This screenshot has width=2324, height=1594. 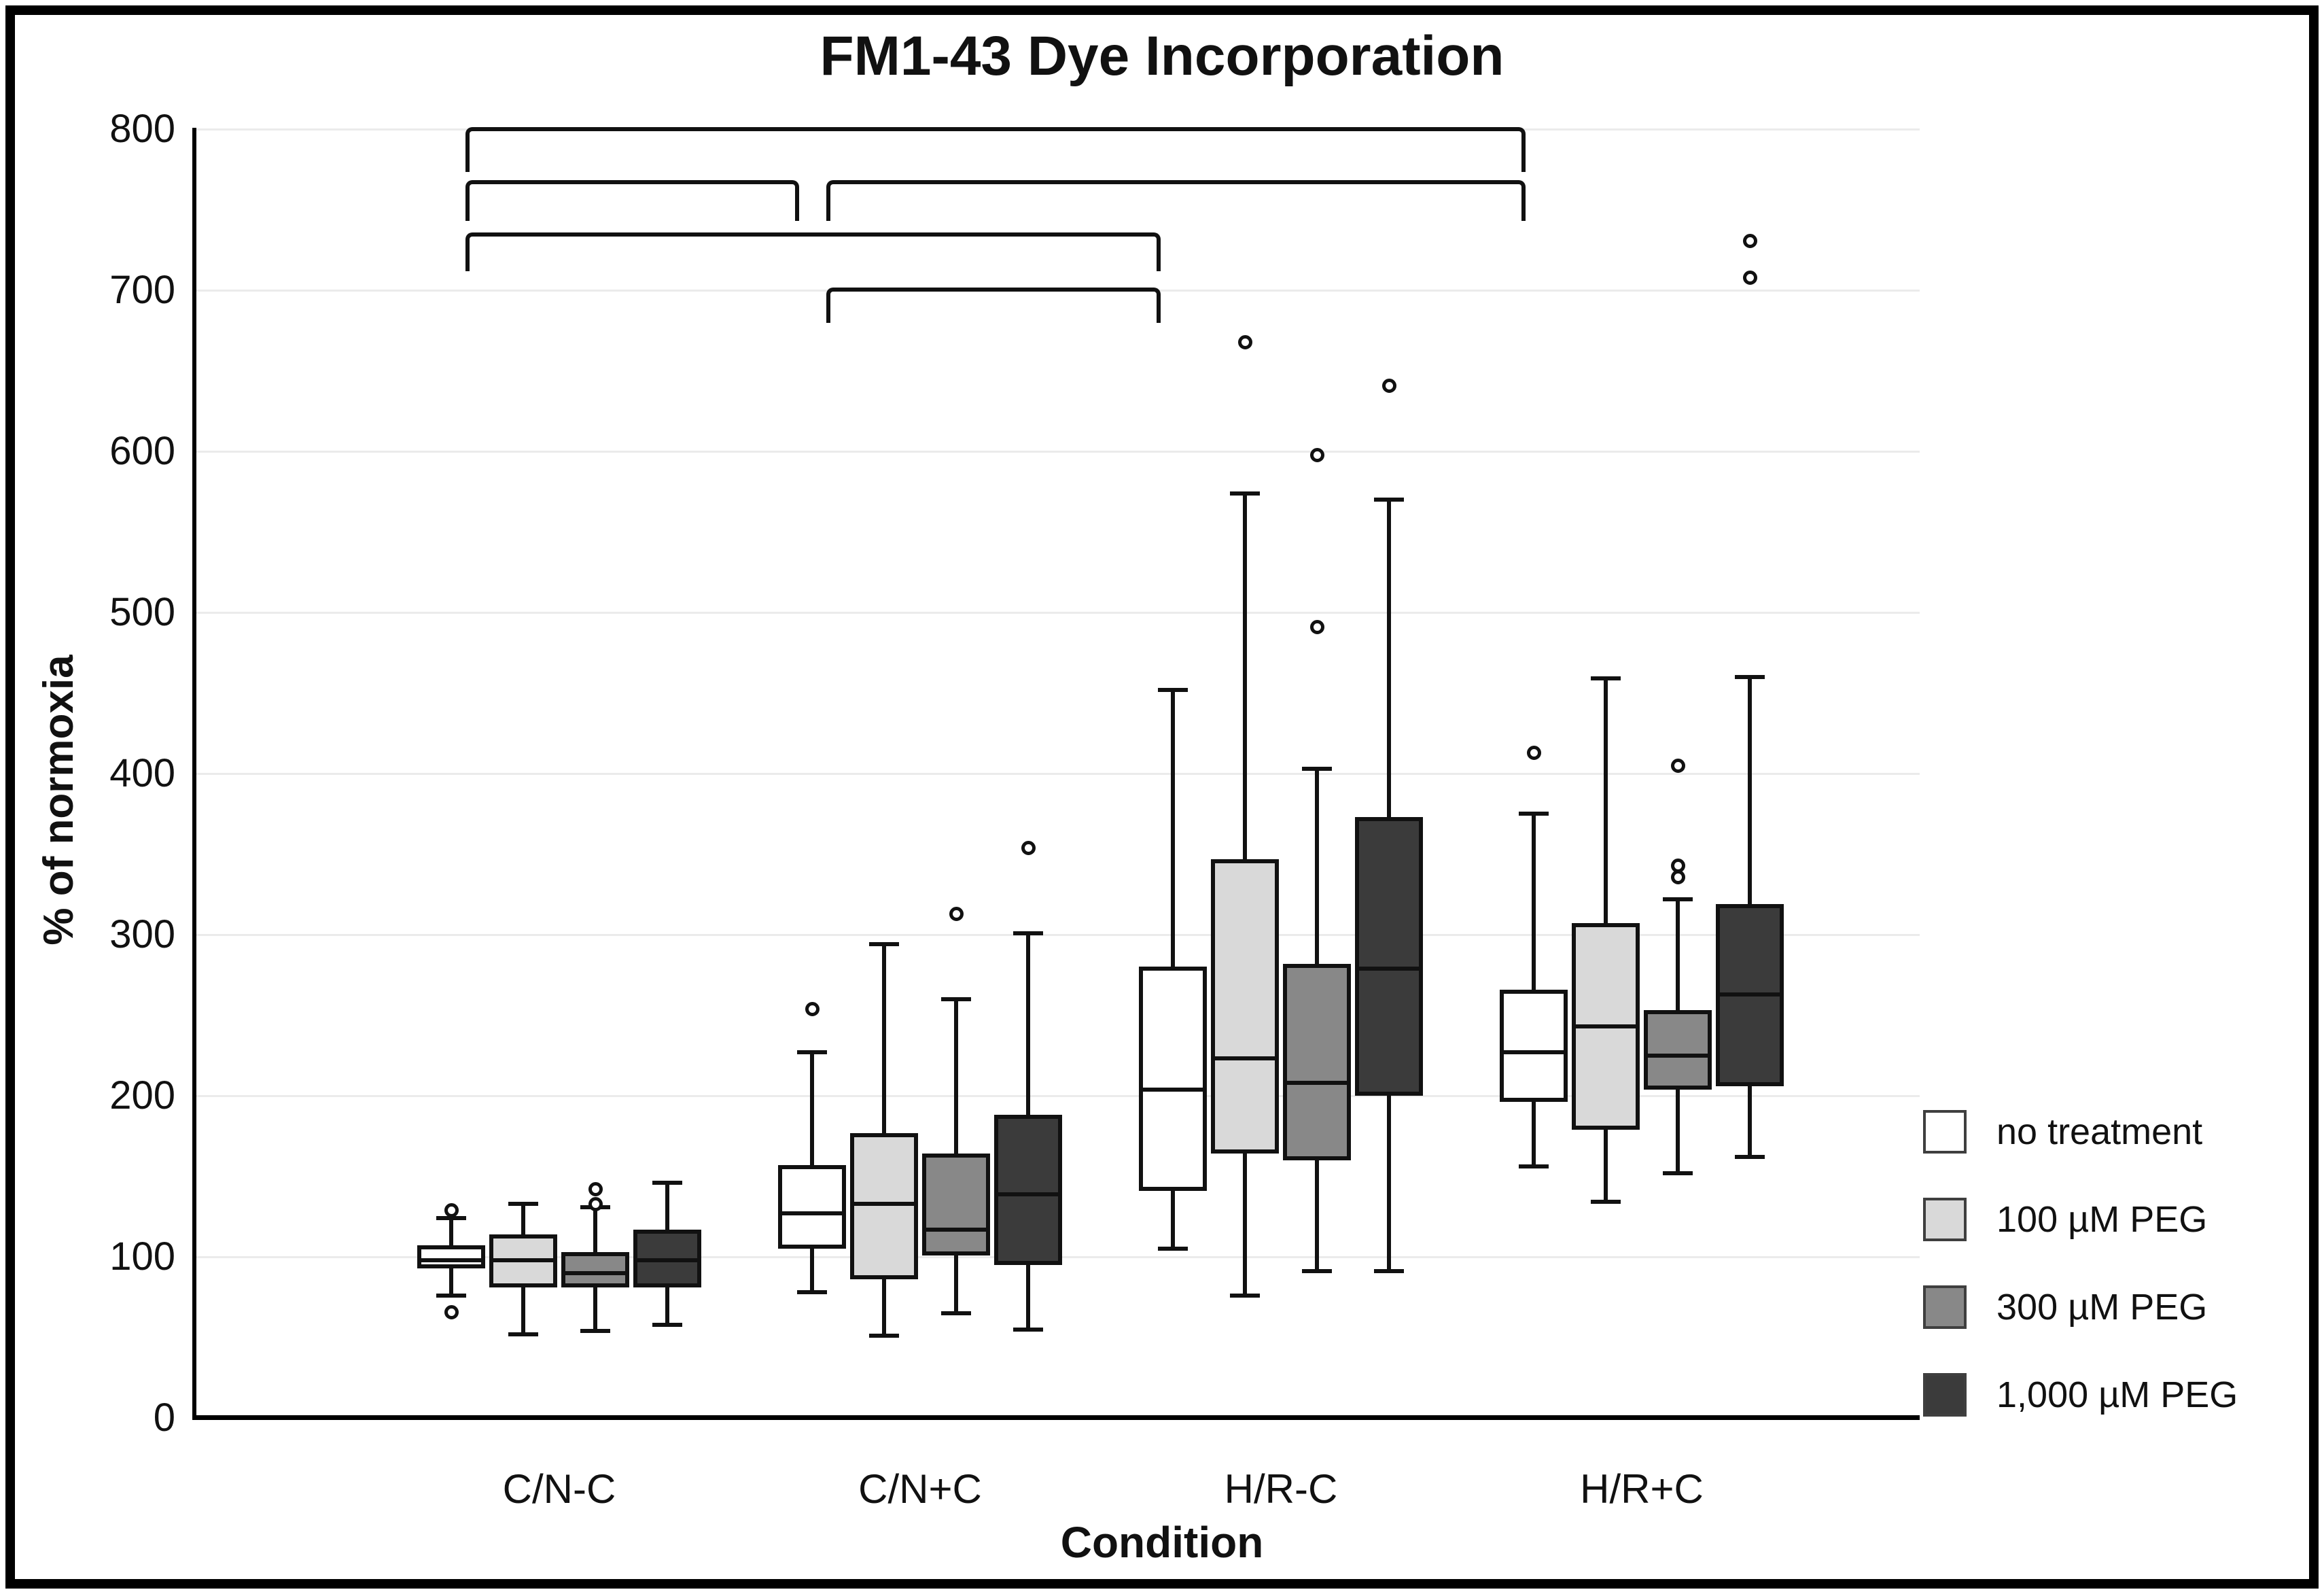 I want to click on whisker-lower-300-m-peg-c-n-c, so click(x=595, y=1309).